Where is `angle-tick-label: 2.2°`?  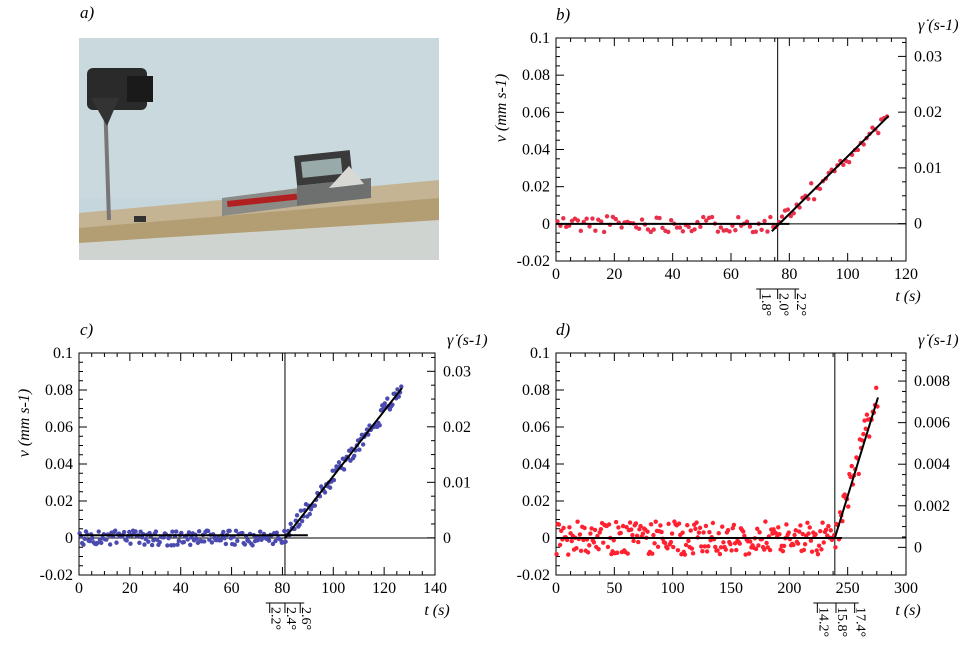 angle-tick-label: 2.2° is located at coordinates (275, 618).